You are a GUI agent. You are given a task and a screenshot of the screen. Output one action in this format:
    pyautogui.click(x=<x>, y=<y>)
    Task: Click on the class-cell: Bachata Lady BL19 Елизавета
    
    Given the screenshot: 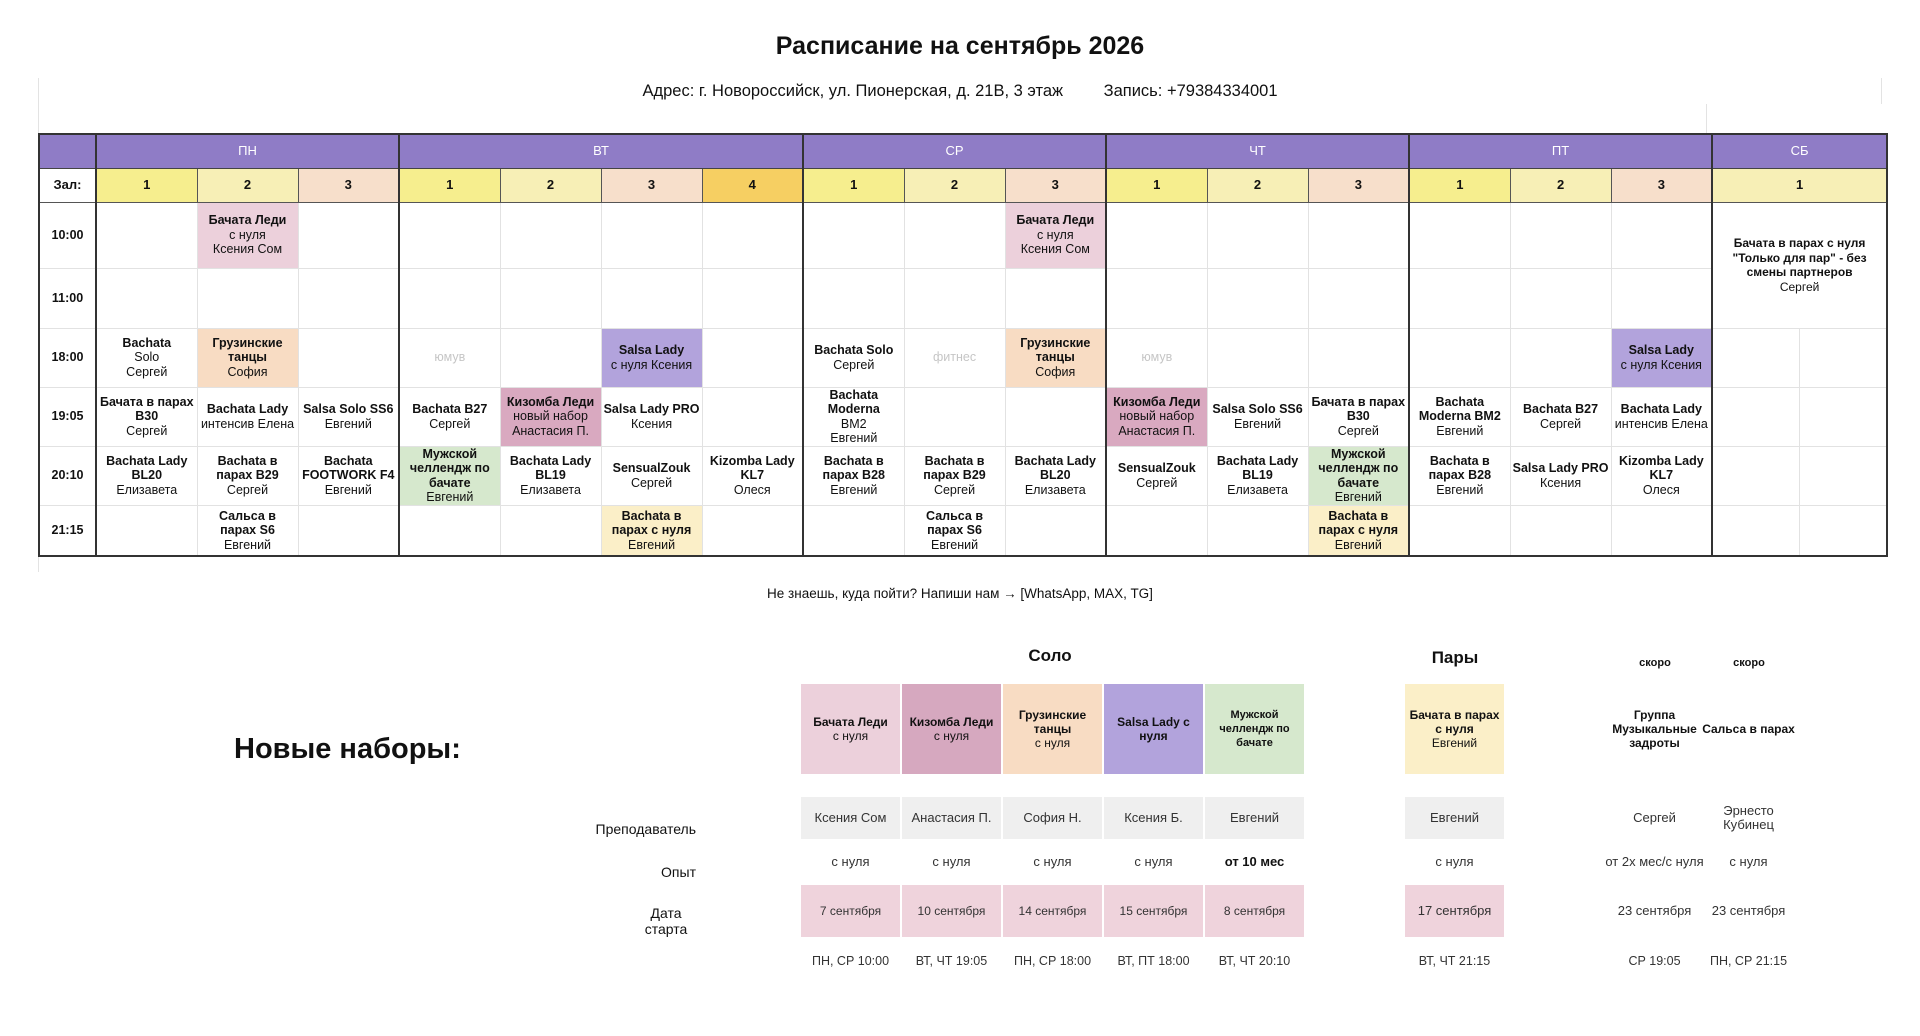 What is the action you would take?
    pyautogui.click(x=550, y=475)
    